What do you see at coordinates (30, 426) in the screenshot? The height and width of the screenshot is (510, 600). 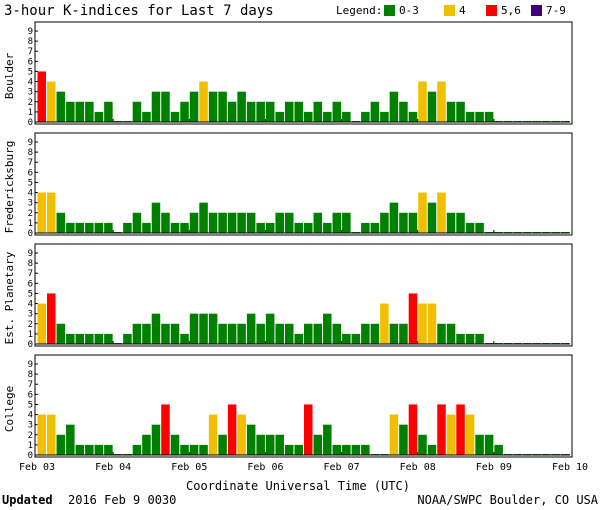 I see `y-tick-label: 3` at bounding box center [30, 426].